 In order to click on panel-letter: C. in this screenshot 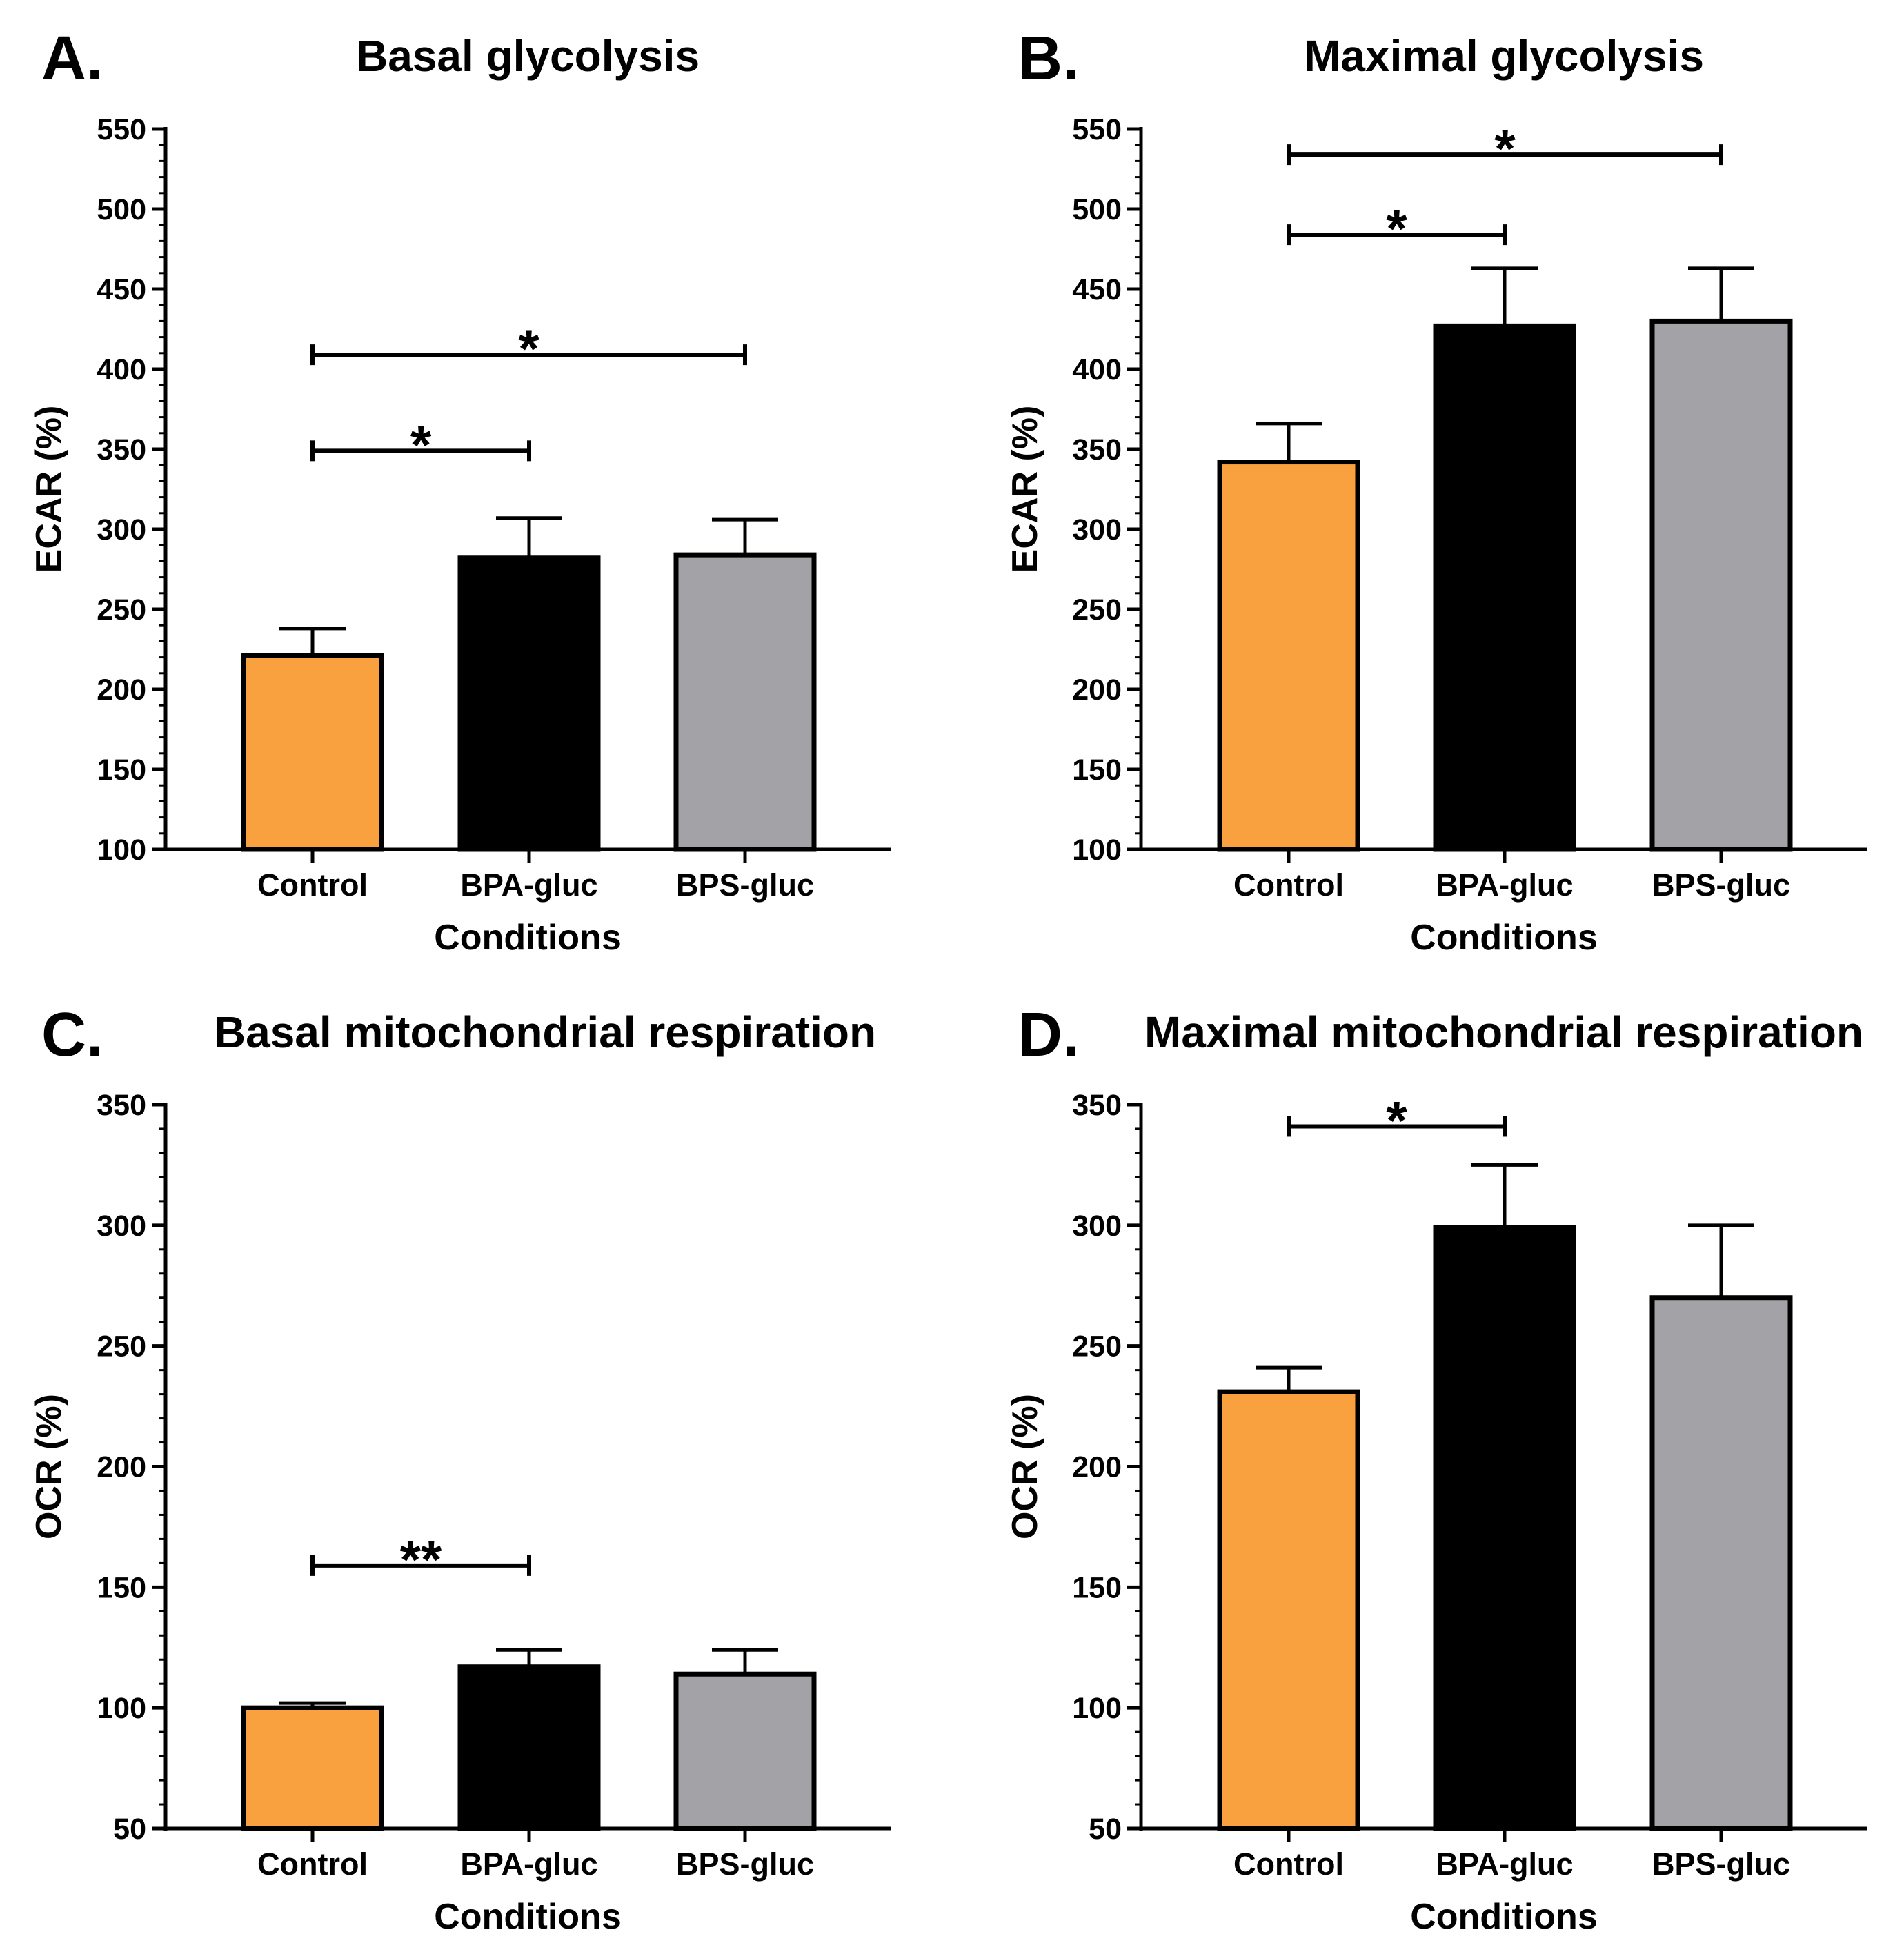, I will do `click(72, 1034)`.